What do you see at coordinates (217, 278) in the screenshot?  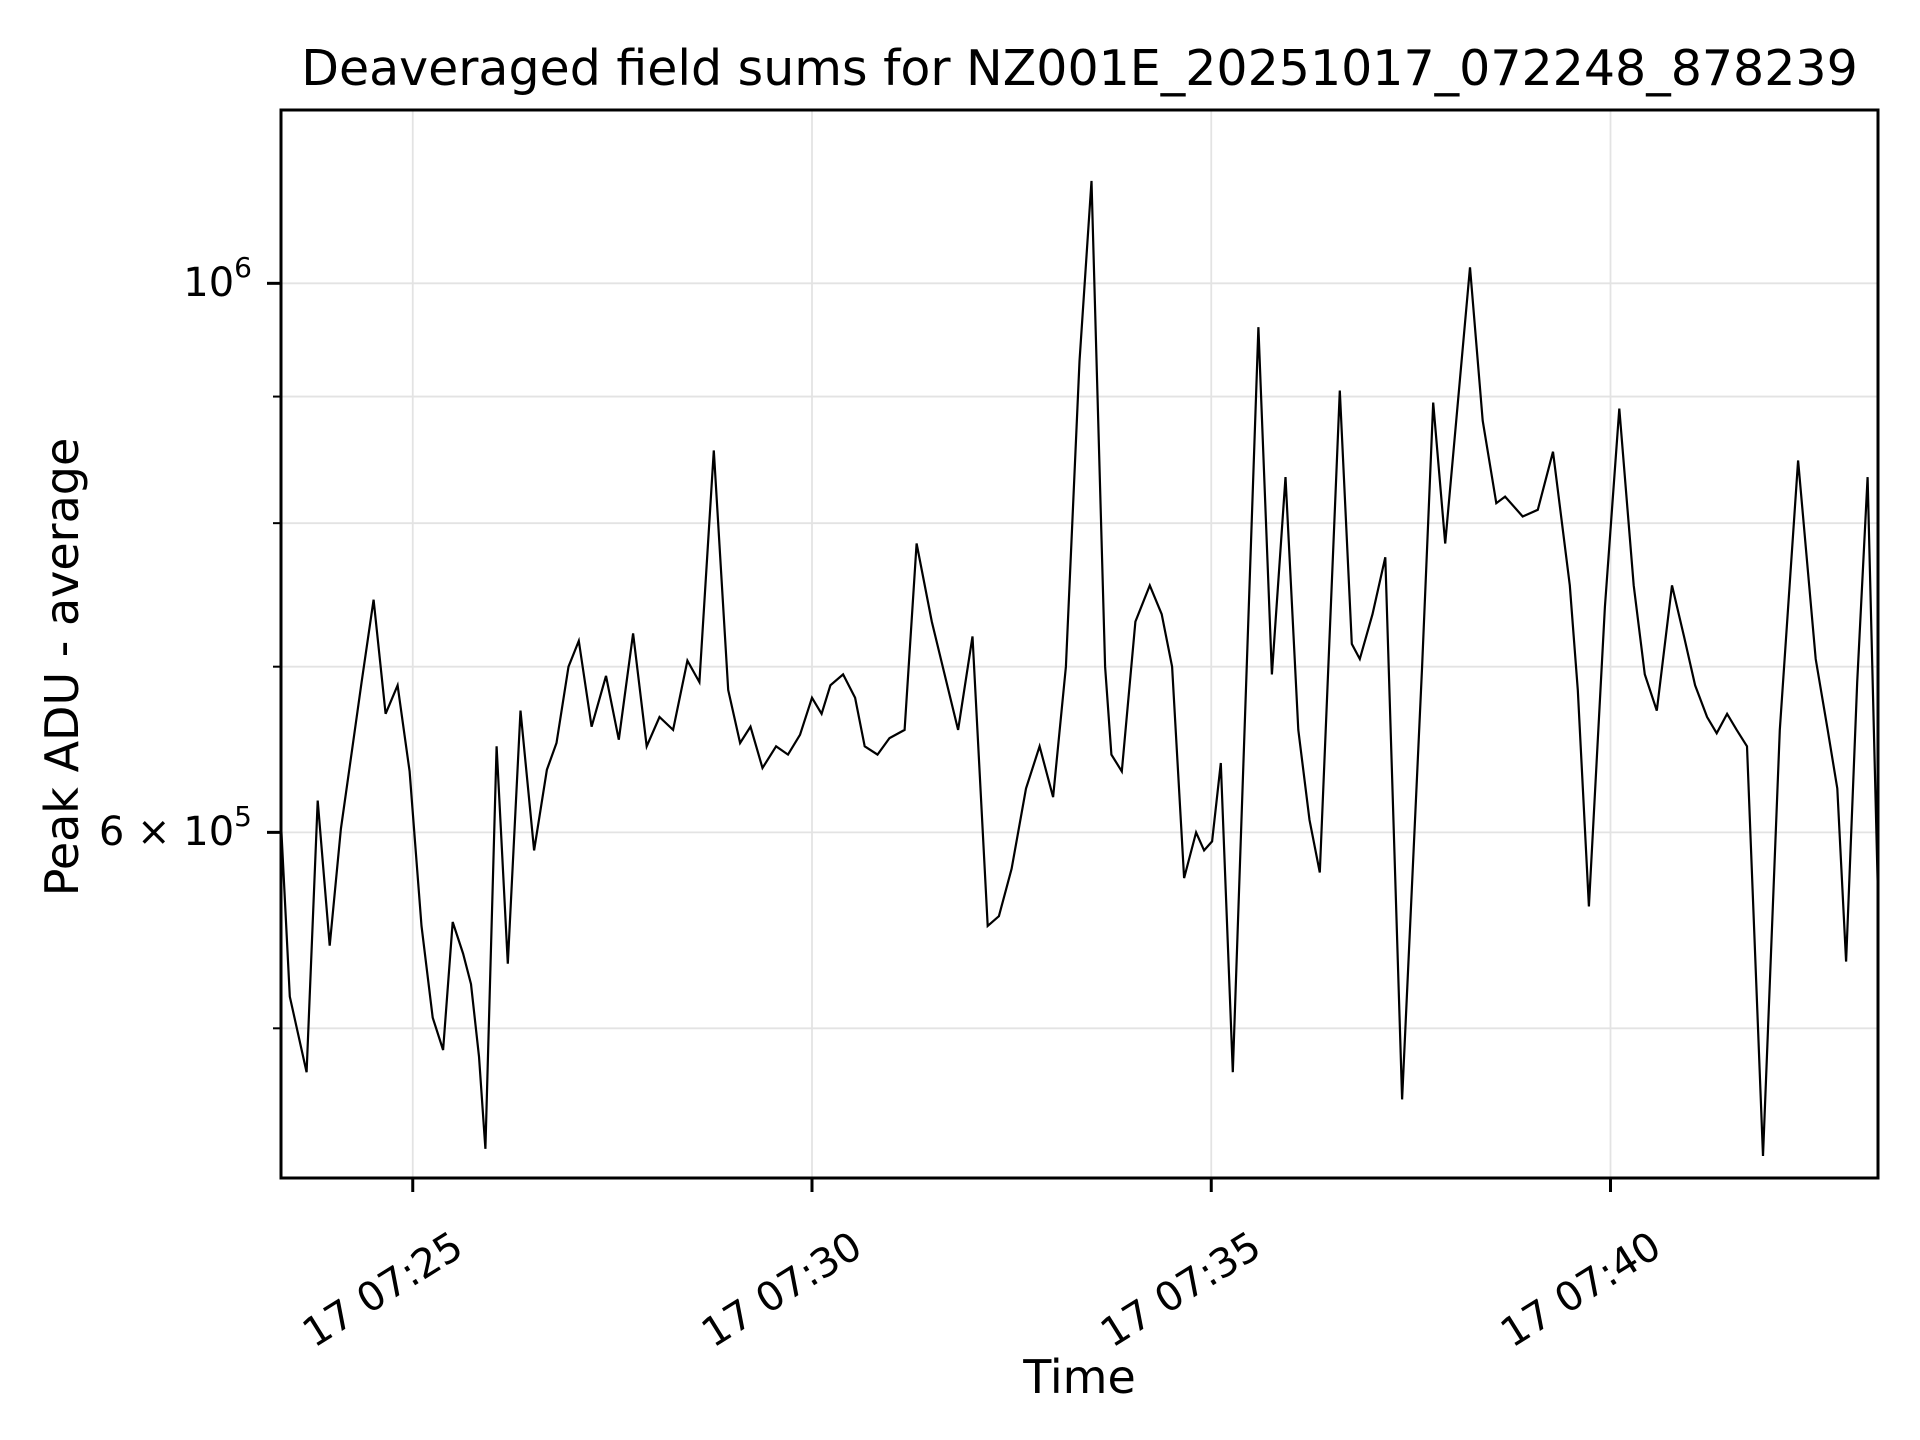 I see `y-tick-label: 10 6` at bounding box center [217, 278].